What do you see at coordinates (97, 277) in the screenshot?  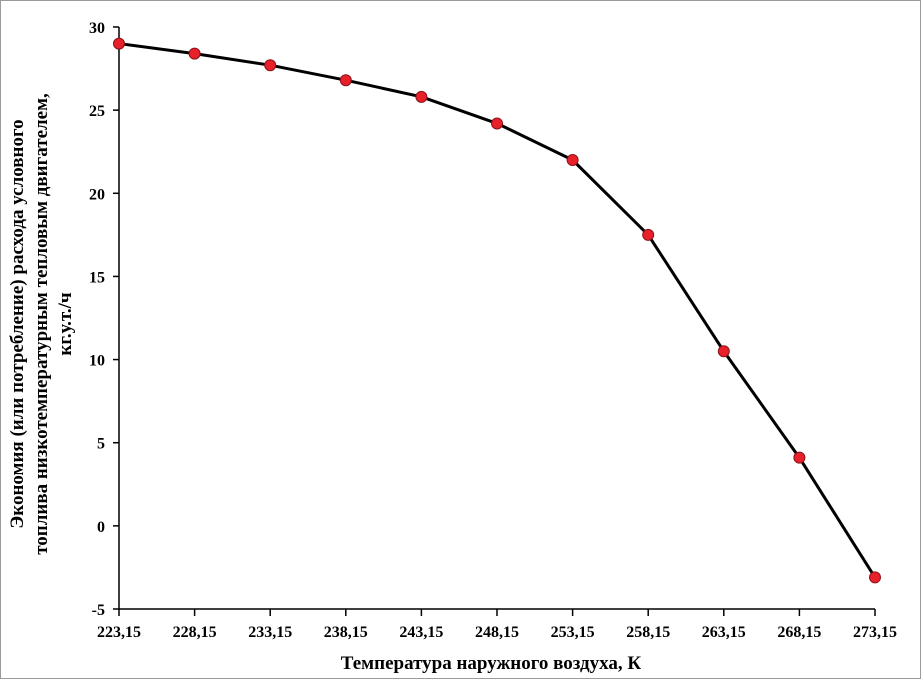 I see `y-tick-label: 15` at bounding box center [97, 277].